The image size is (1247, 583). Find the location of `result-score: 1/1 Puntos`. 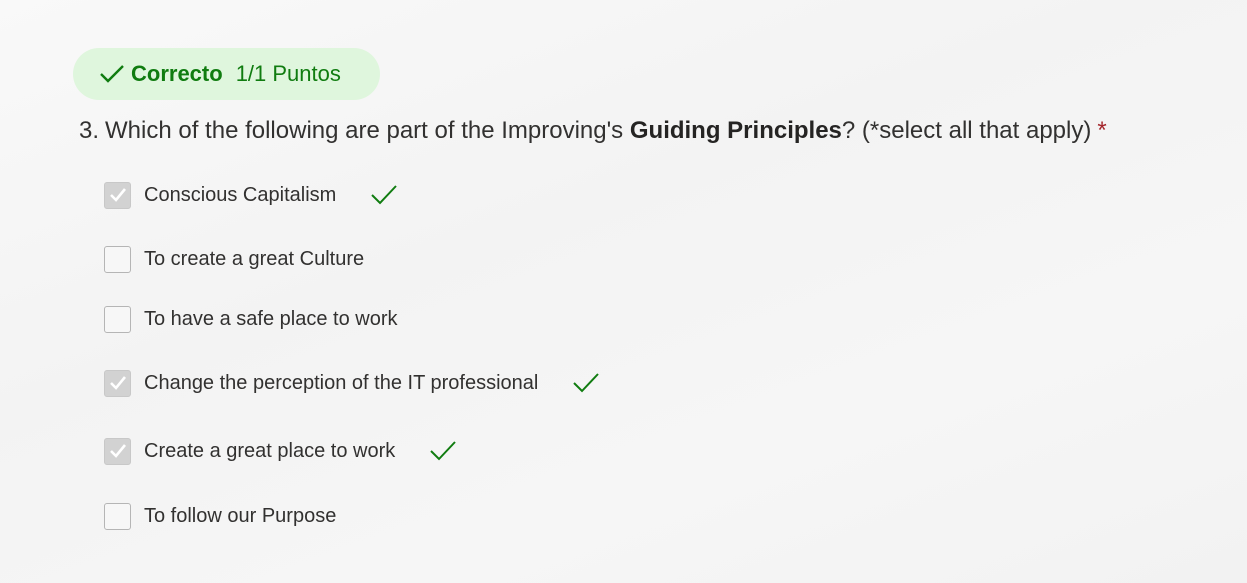

result-score: 1/1 Puntos is located at coordinates (288, 73).